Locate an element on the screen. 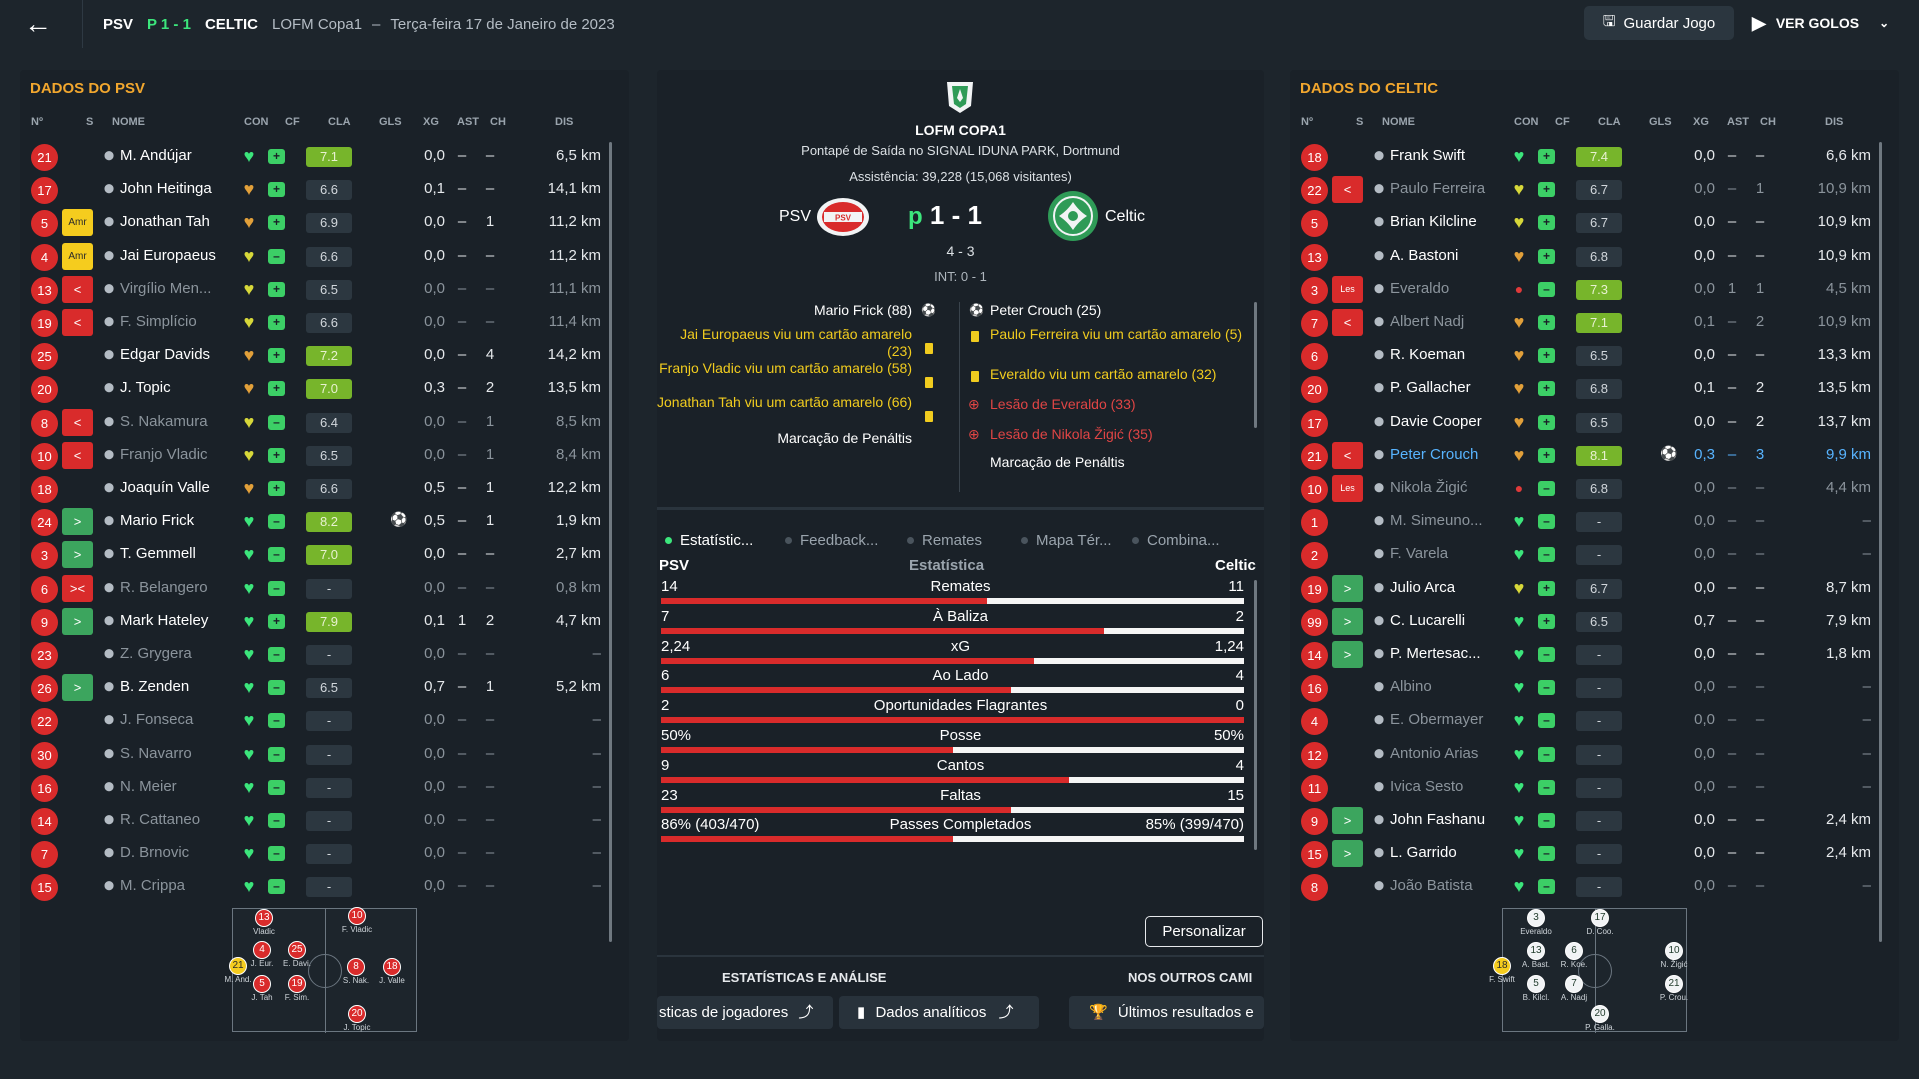 This screenshot has height=1079, width=1919. player-name: Franjo Vladic is located at coordinates (164, 454).